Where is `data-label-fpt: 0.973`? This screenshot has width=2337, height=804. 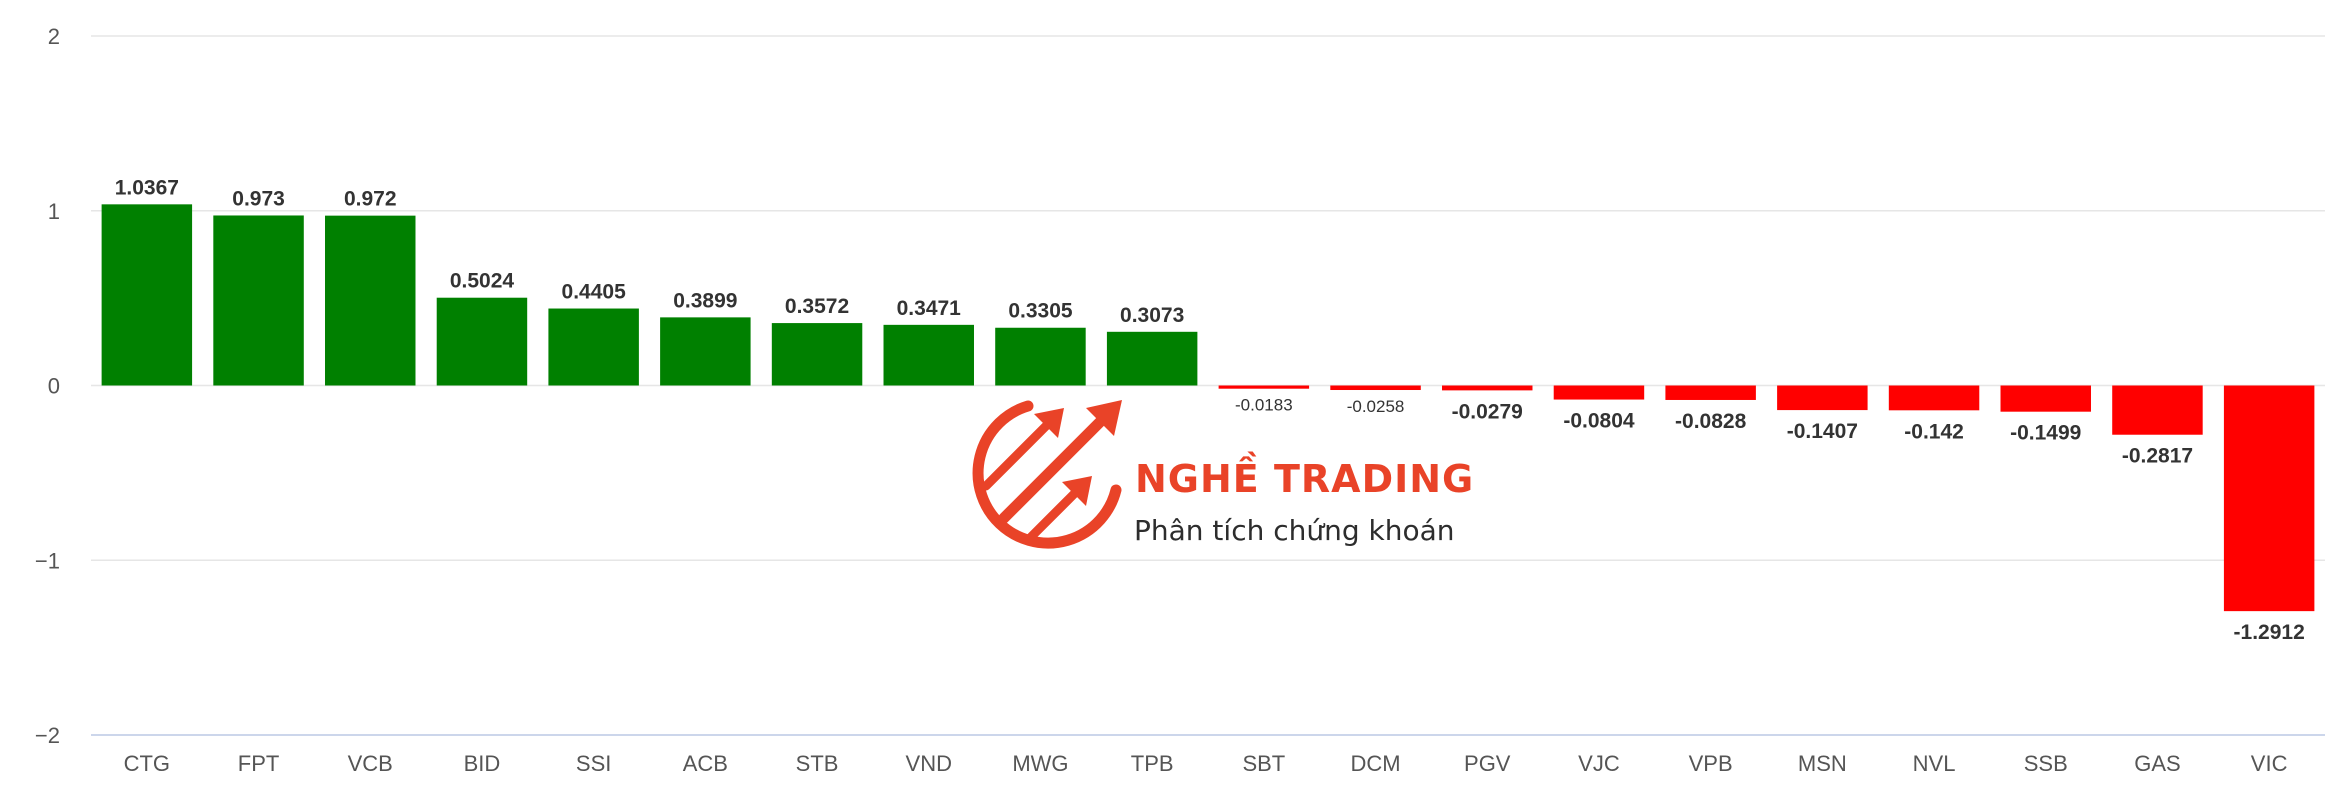
data-label-fpt: 0.973 is located at coordinates (258, 198).